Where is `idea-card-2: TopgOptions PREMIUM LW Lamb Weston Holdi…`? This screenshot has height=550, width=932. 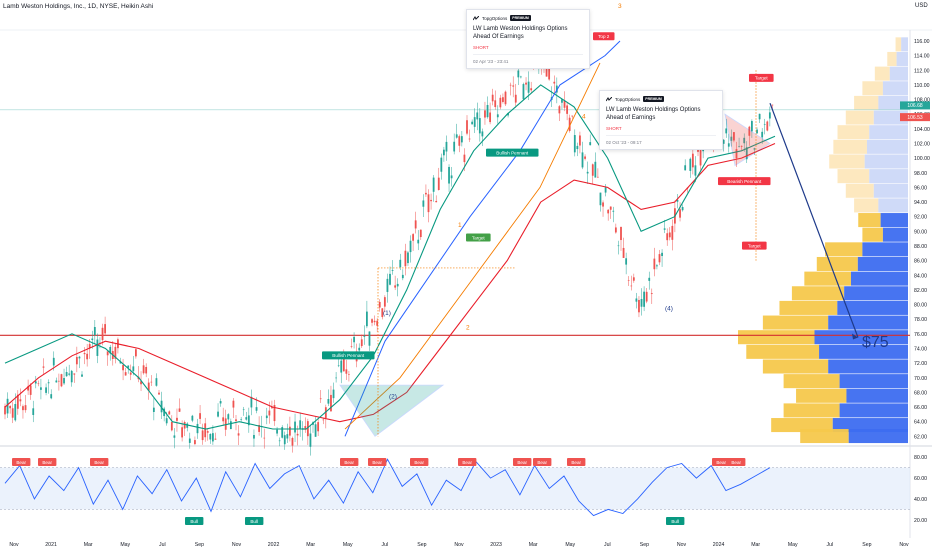 idea-card-2: TopgOptions PREMIUM LW Lamb Weston Holdi… is located at coordinates (661, 120).